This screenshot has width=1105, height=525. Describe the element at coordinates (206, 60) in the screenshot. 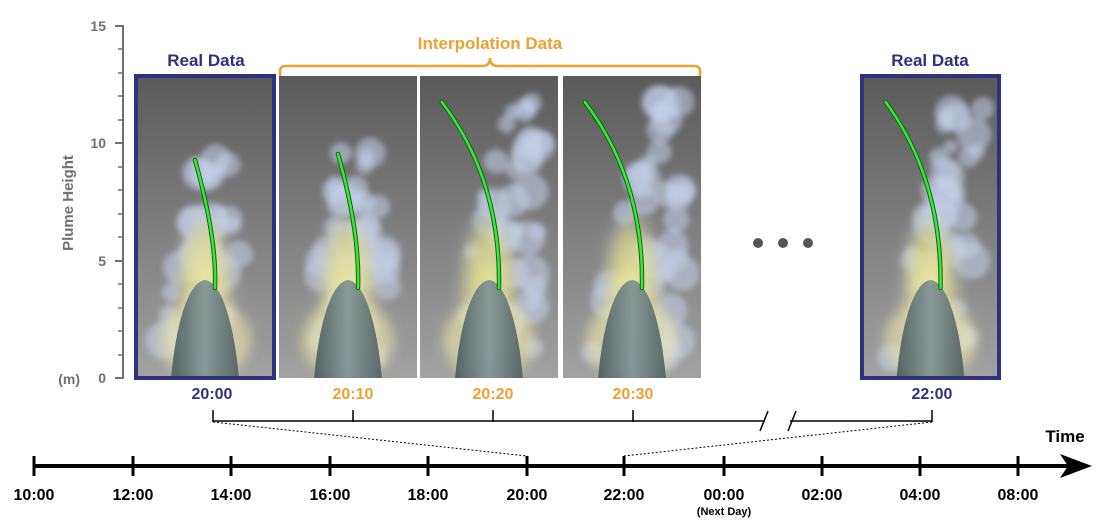

I see `real-data-label-left: Real Data` at that location.